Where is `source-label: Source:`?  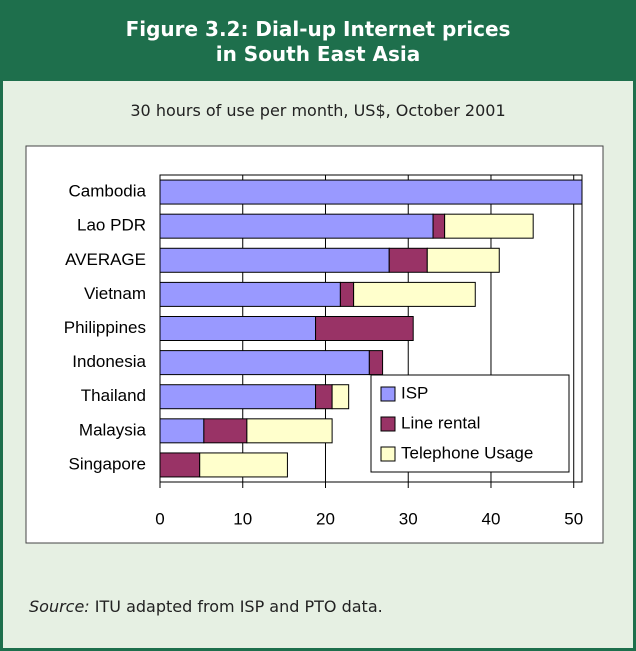
source-label: Source: is located at coordinates (59, 606).